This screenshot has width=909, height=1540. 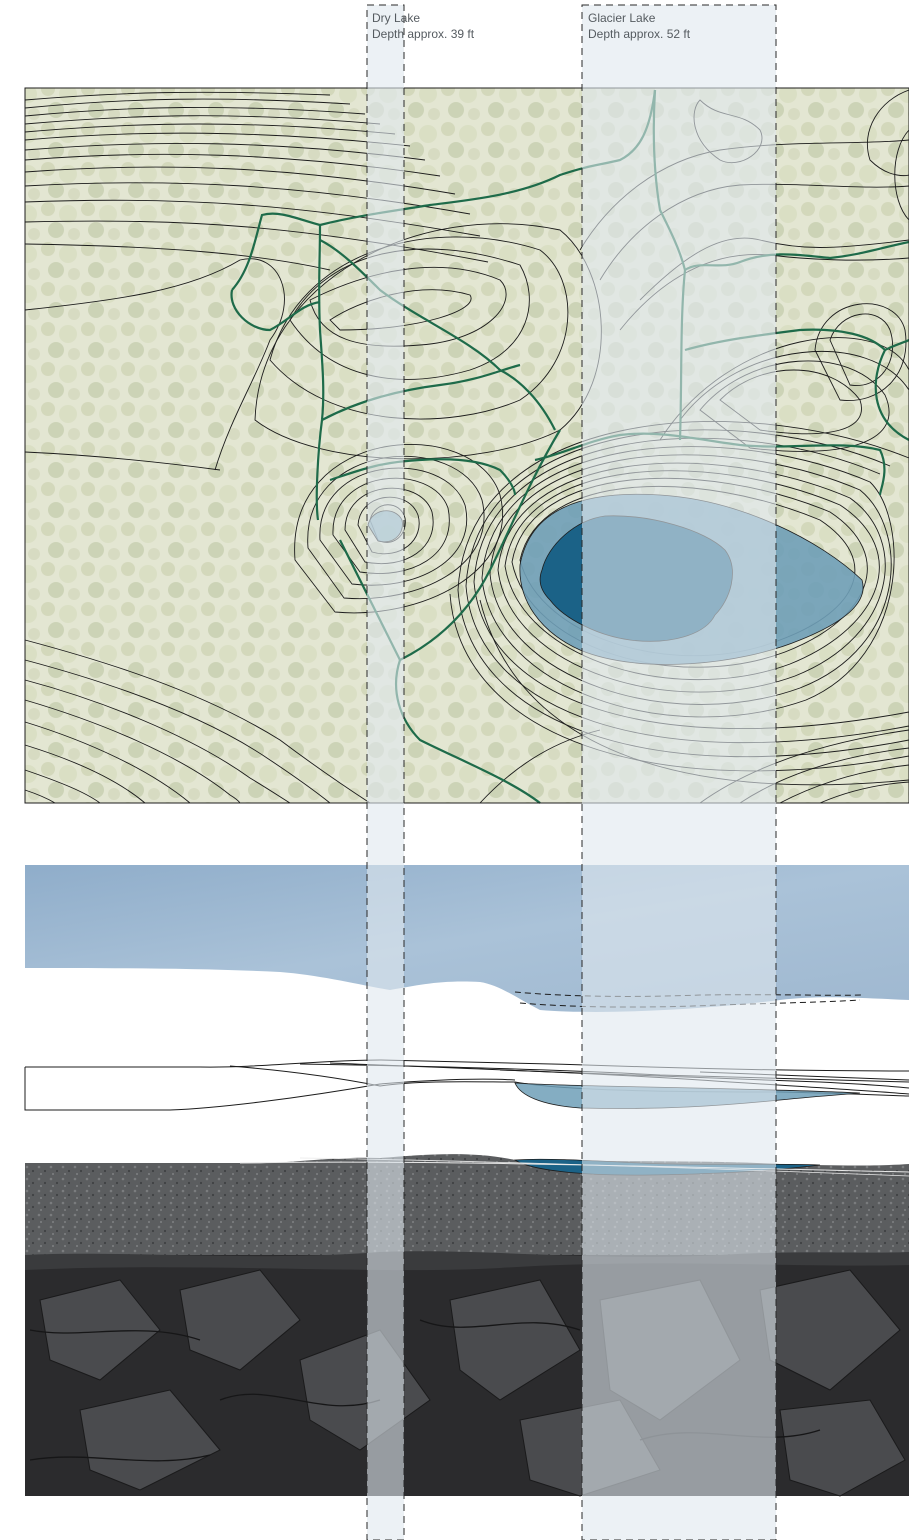 What do you see at coordinates (639, 26) in the screenshot?
I see `glacier-lake-label: Glacier Lake Depth approx. 52 ft` at bounding box center [639, 26].